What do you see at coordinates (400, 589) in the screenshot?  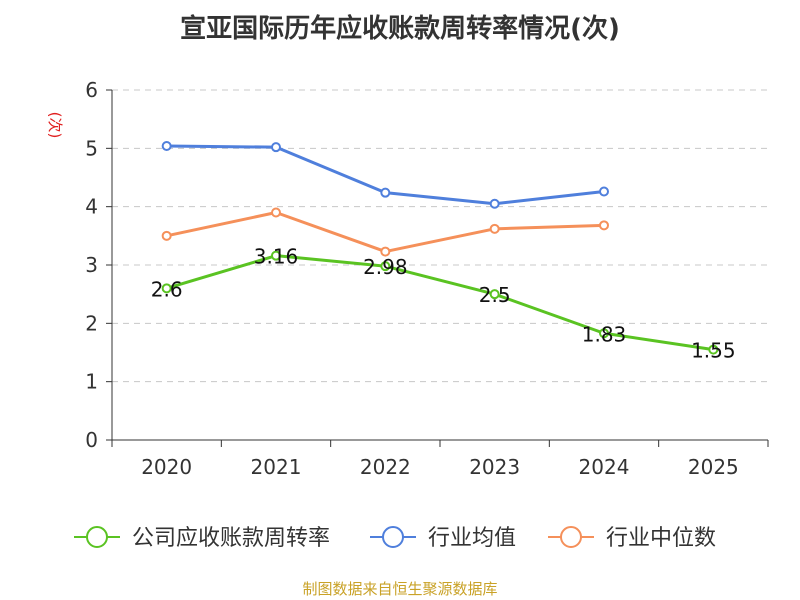 I see `source-note: 制图数据来自恒生聚源数据库` at bounding box center [400, 589].